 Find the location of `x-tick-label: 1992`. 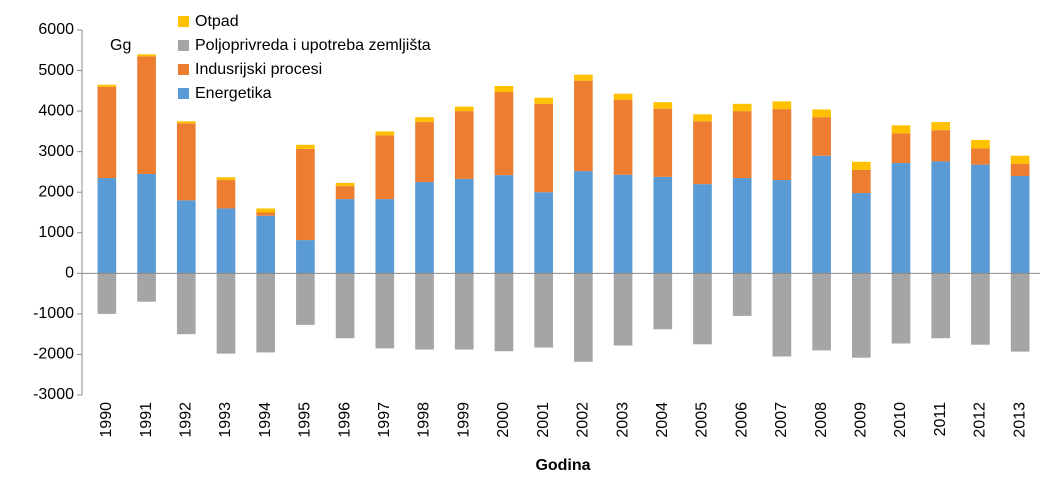

x-tick-label: 1992 is located at coordinates (185, 420).